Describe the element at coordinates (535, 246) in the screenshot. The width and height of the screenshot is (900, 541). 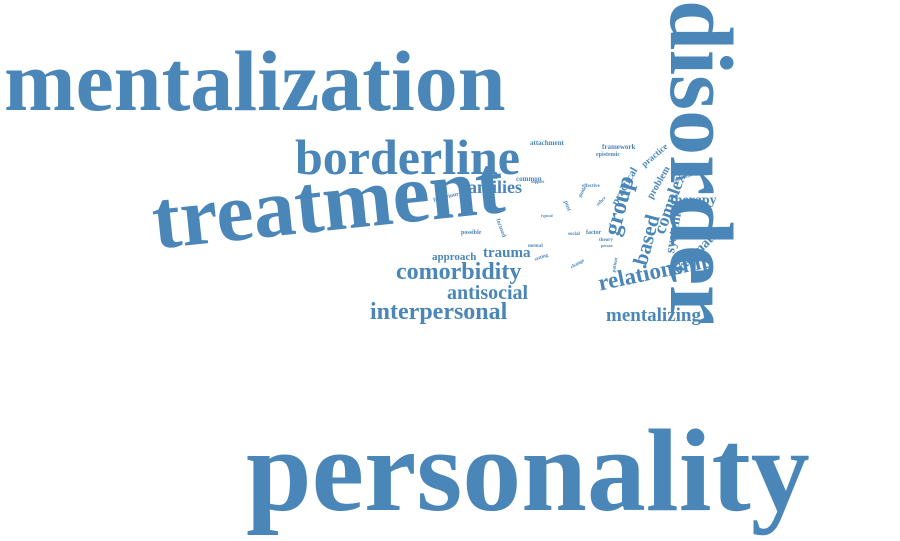
I see `word-mental: mental` at that location.